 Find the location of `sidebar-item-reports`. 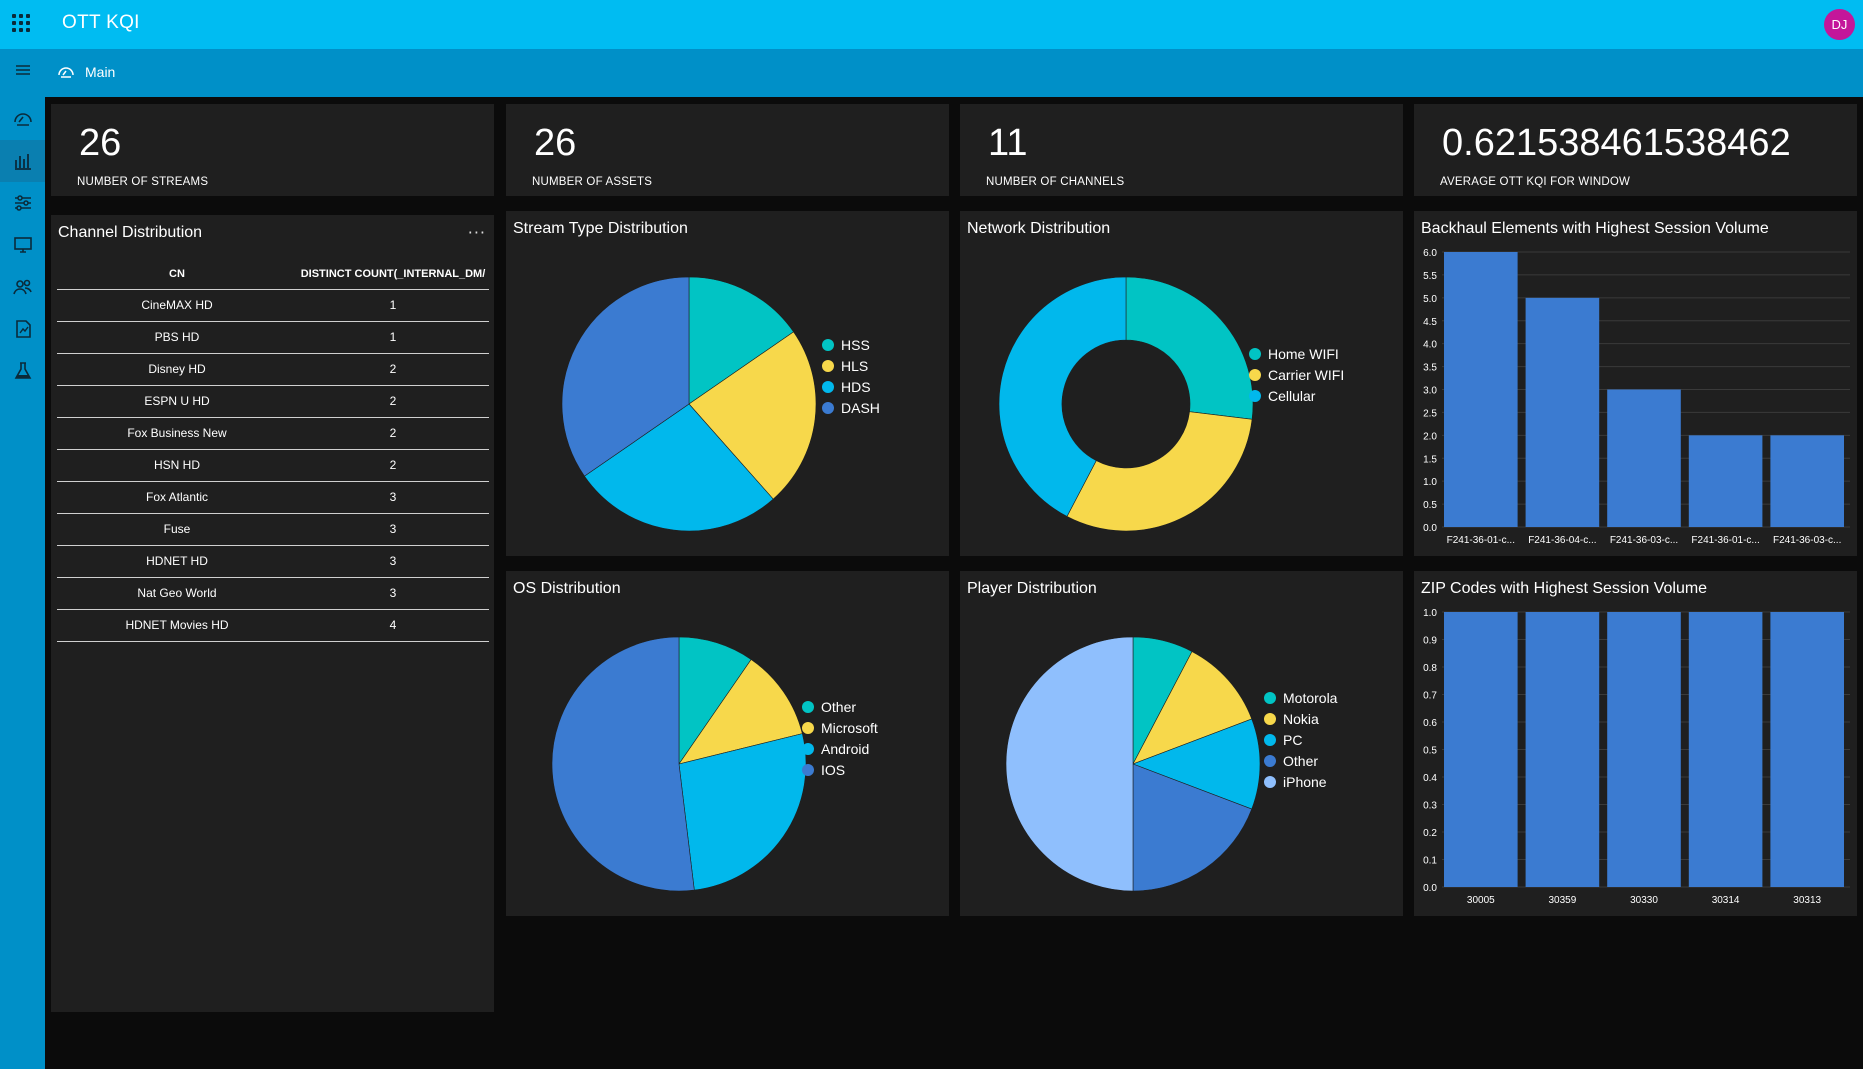

sidebar-item-reports is located at coordinates (22, 329).